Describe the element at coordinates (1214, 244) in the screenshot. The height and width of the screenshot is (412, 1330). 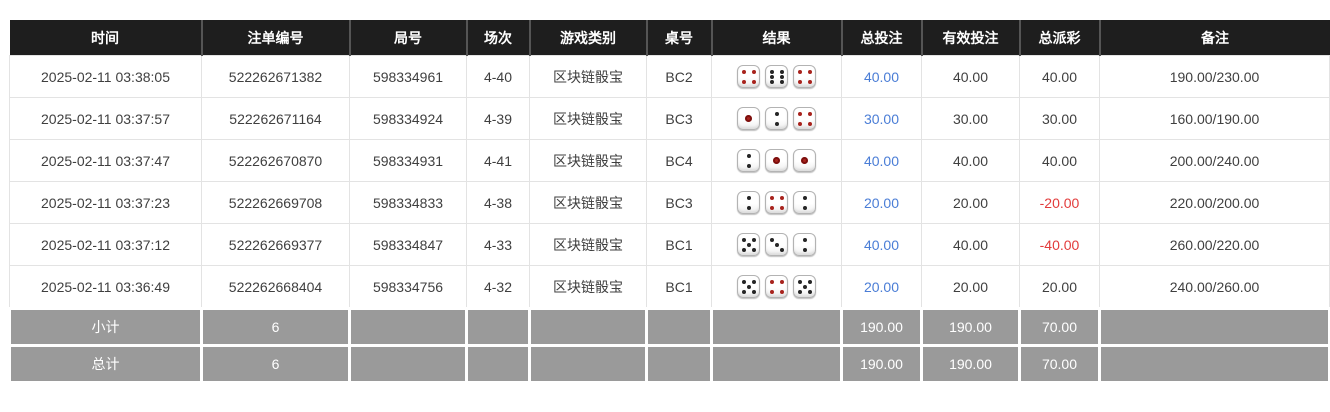
I see `remark-cell: 260.00/220.00` at that location.